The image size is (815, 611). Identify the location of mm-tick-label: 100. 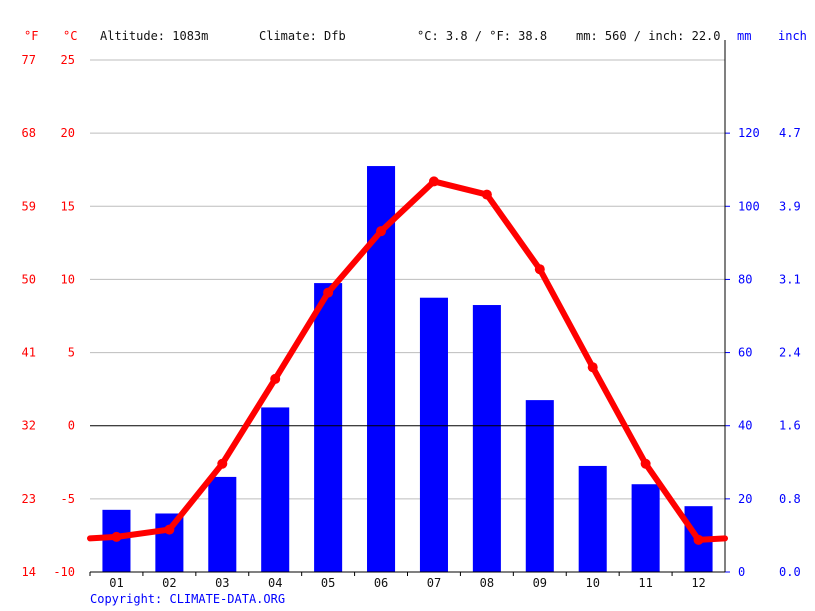
(749, 206).